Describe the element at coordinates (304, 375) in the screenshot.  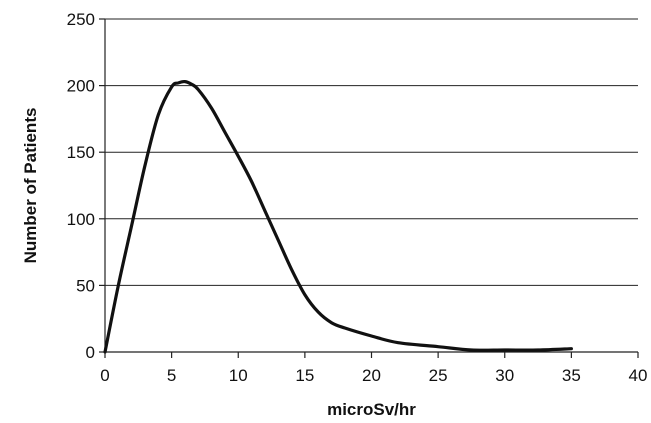
I see `x-tick-label: 15` at that location.